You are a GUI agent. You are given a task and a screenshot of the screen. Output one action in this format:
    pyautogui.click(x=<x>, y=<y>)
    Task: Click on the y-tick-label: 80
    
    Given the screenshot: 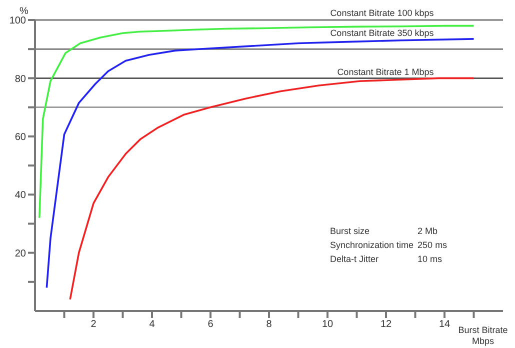 What is the action you would take?
    pyautogui.click(x=20, y=79)
    